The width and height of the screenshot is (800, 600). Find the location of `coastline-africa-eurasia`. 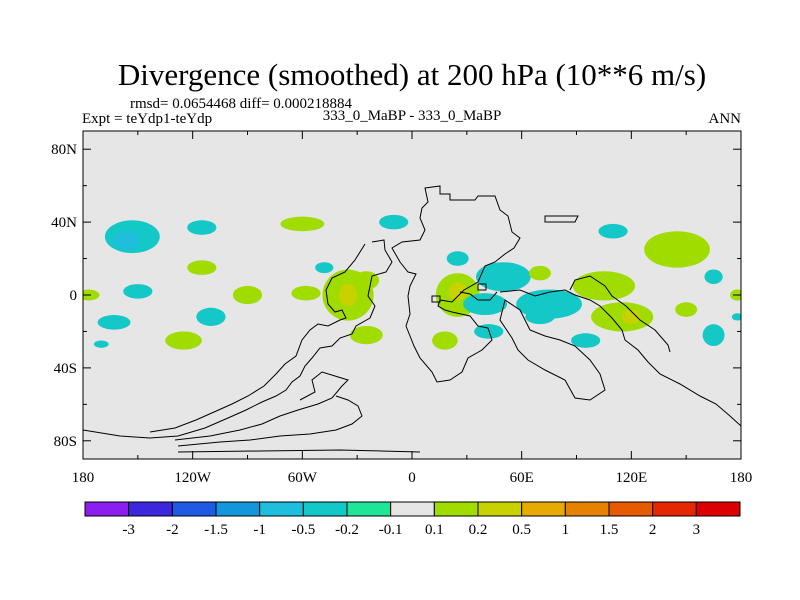

coastline-africa-eurasia is located at coordinates (456, 284).